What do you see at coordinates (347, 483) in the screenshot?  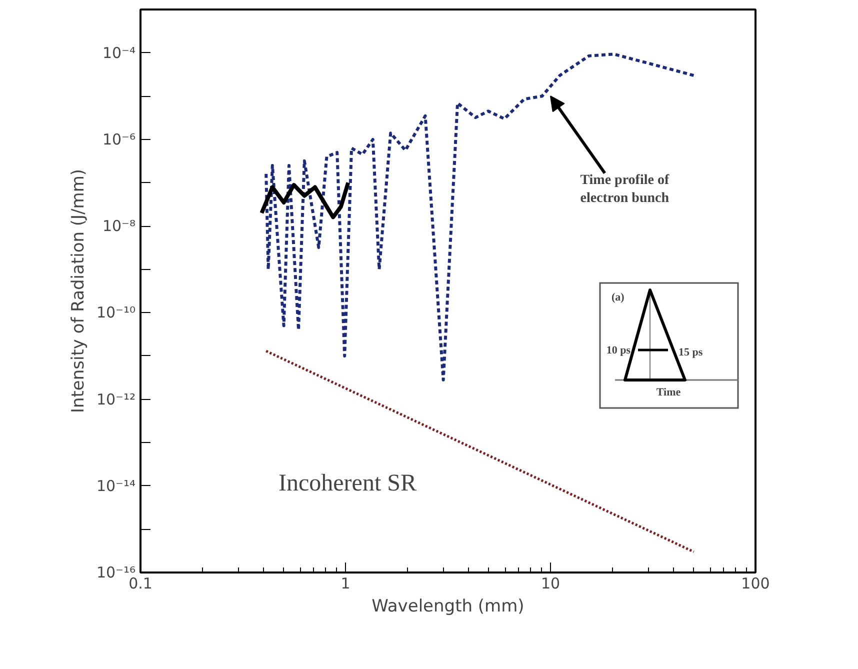 I see `annotation: Incoherent SR` at bounding box center [347, 483].